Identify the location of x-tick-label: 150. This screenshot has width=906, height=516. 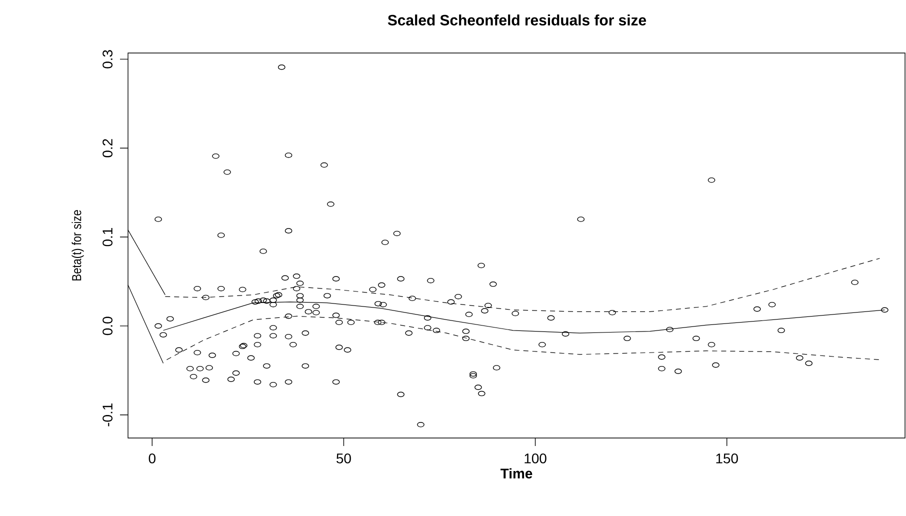
(727, 458).